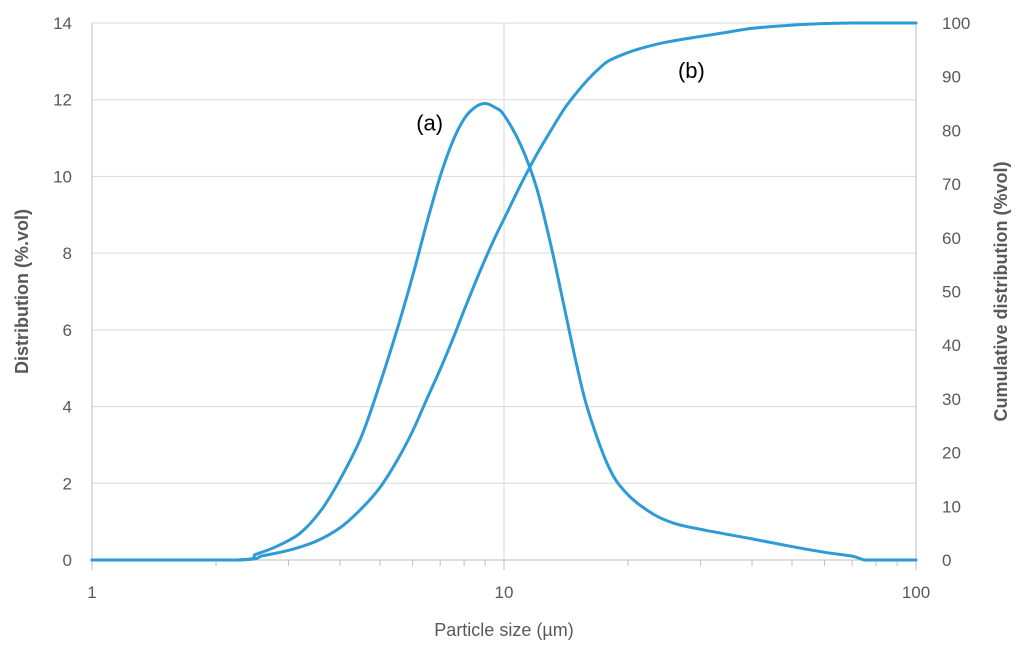 The image size is (1024, 655). I want to click on annotation-distribution: (a), so click(429, 122).